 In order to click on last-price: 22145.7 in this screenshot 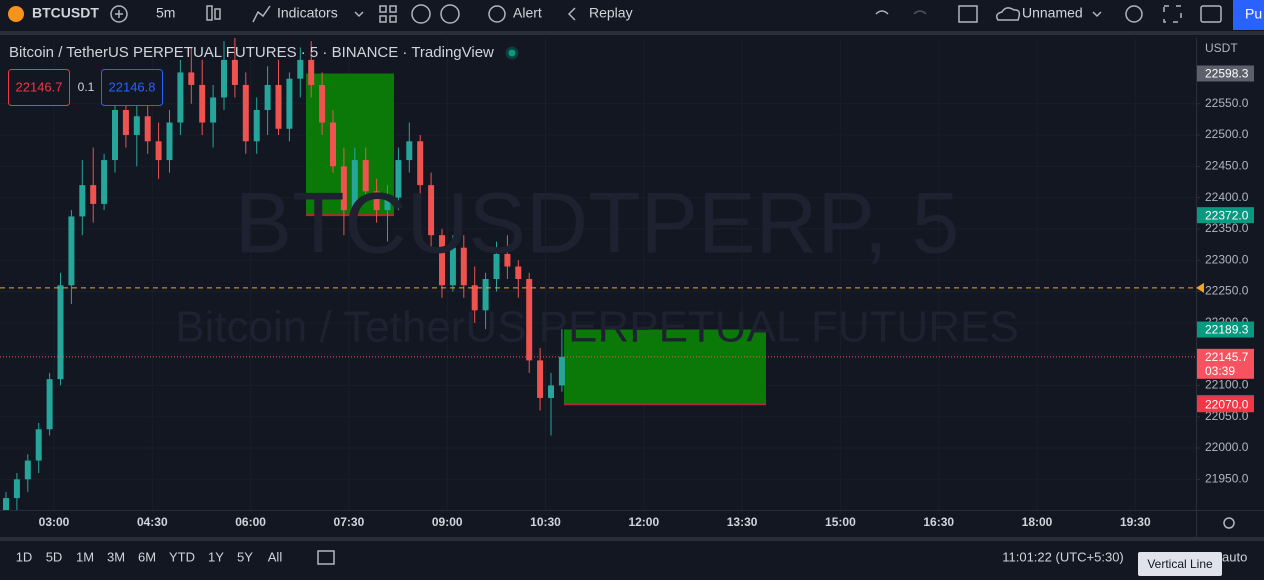, I will do `click(1227, 357)`.